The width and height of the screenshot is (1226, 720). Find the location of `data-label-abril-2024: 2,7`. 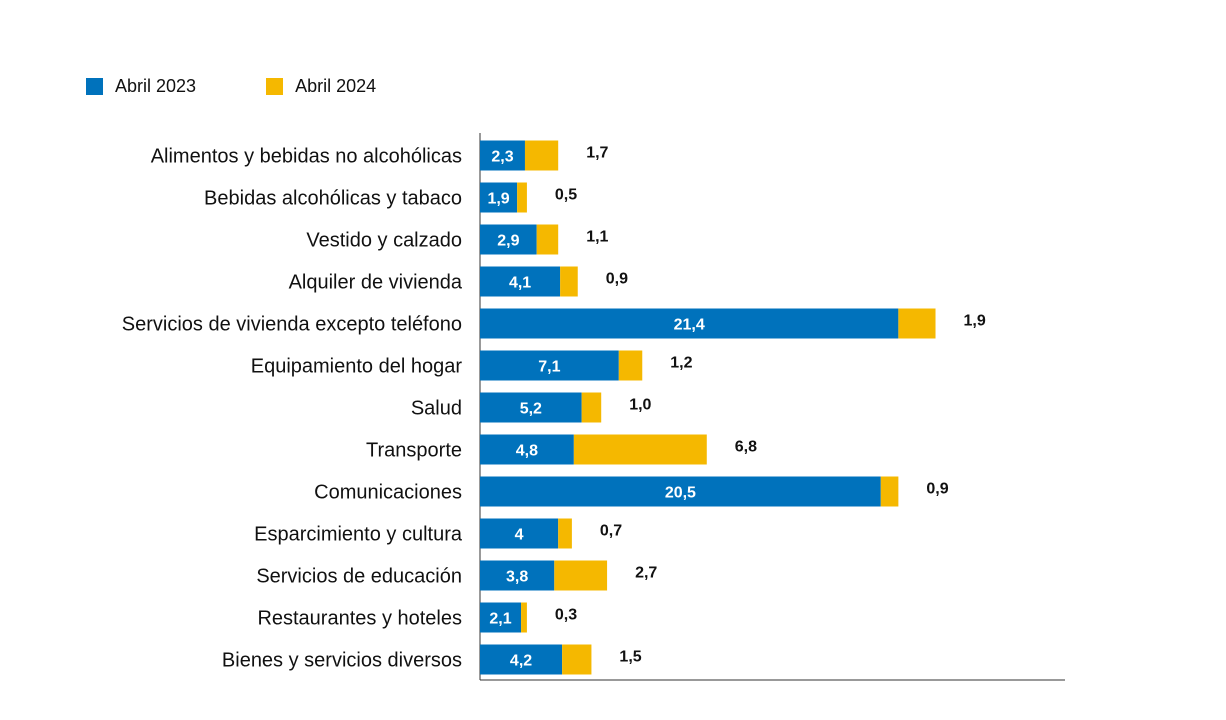

data-label-abril-2024: 2,7 is located at coordinates (646, 573).